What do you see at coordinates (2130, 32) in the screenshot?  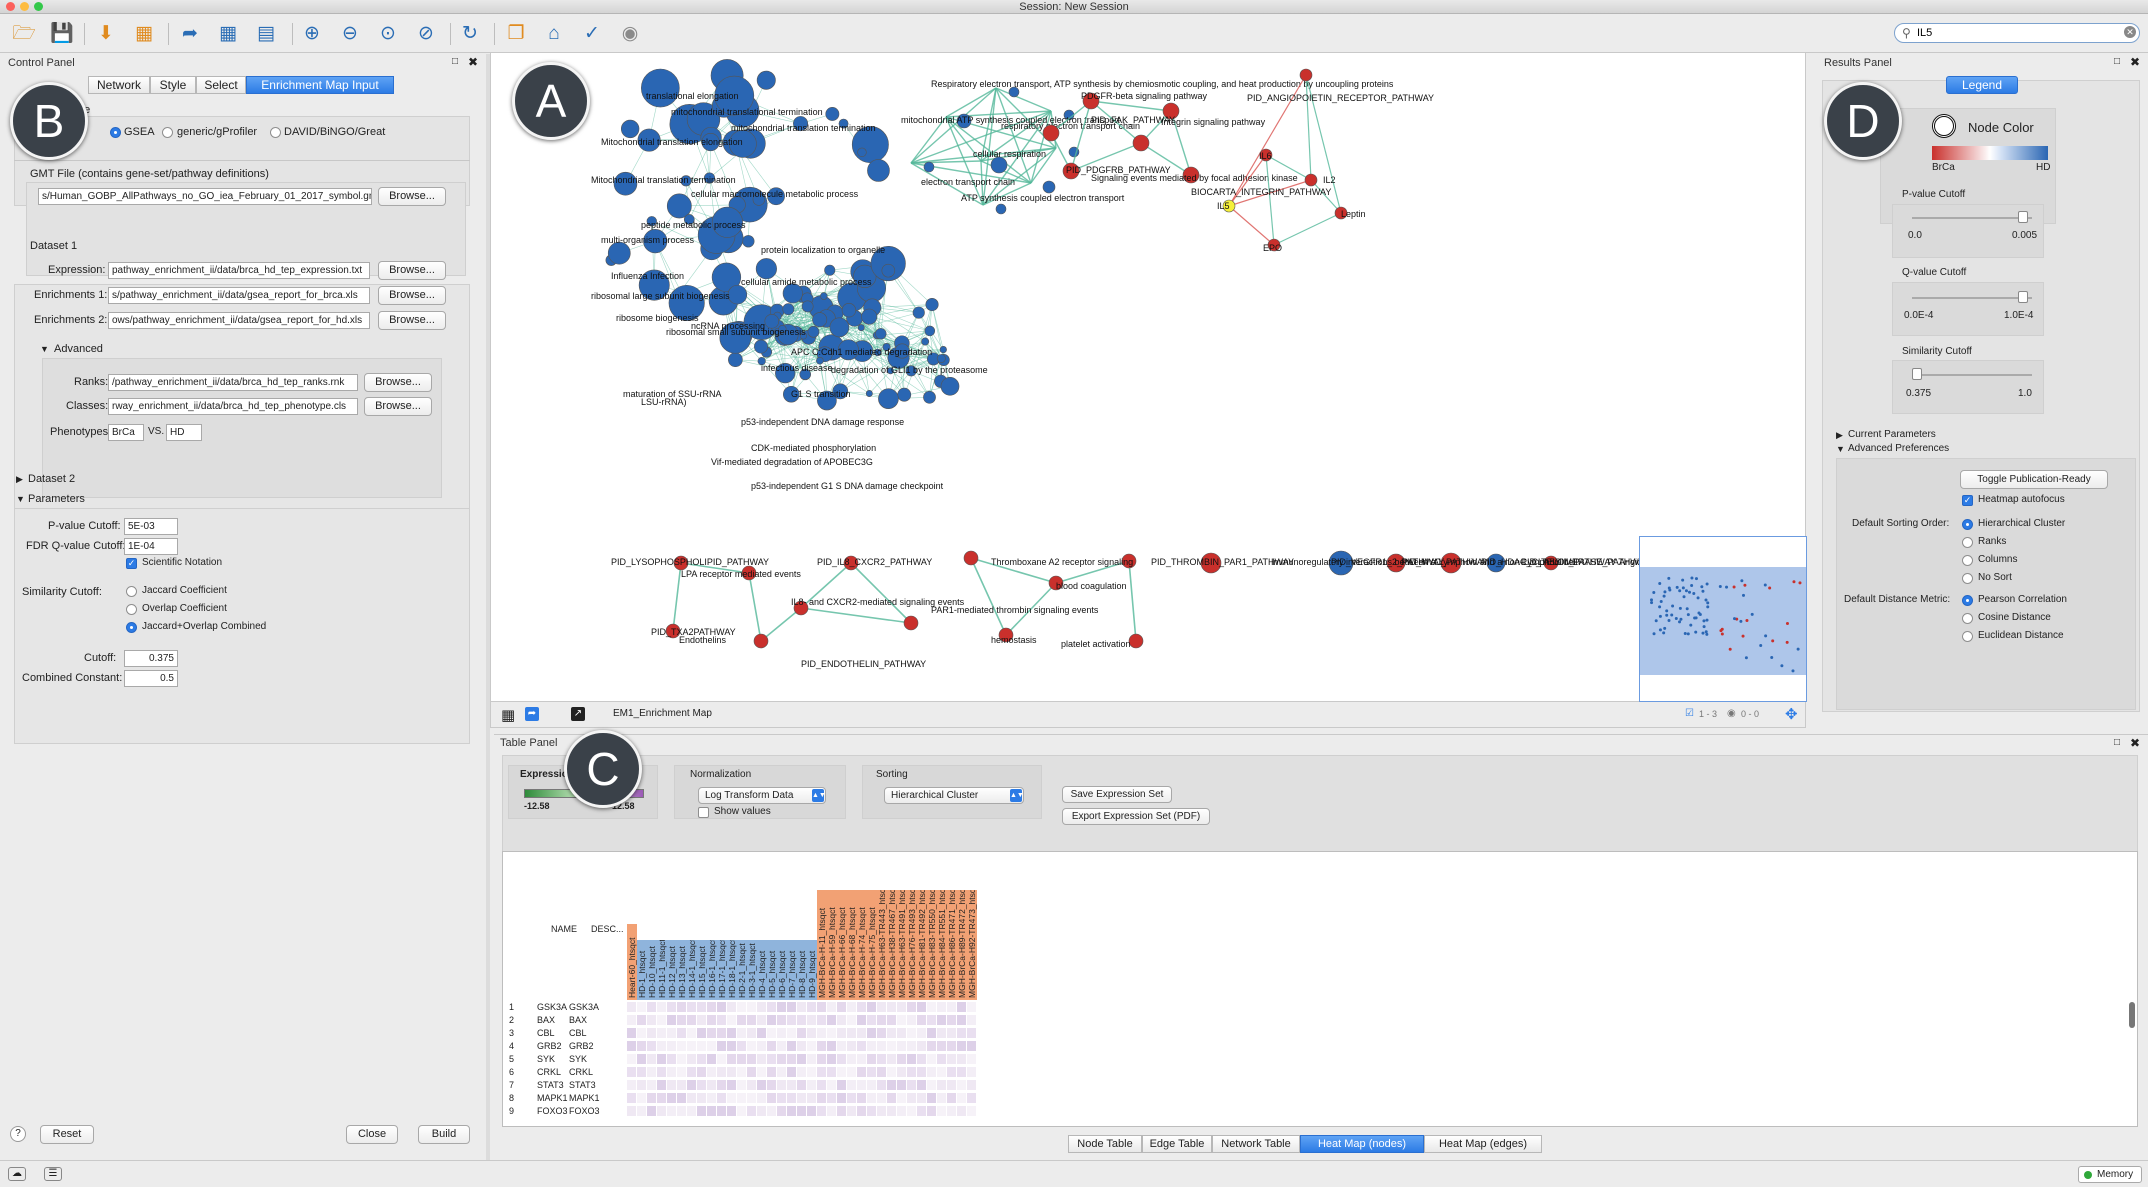 I see `clear-search-icon: ✕` at bounding box center [2130, 32].